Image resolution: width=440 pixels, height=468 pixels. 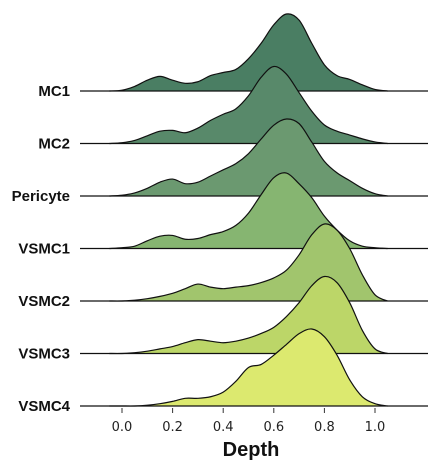 I want to click on ridge-mc1, so click(x=254, y=52).